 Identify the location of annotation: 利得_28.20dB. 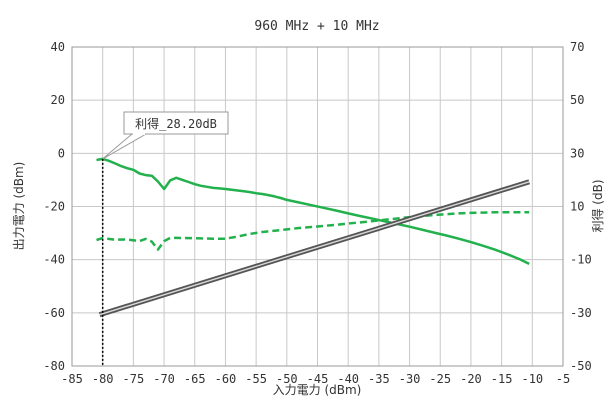
(165, 238).